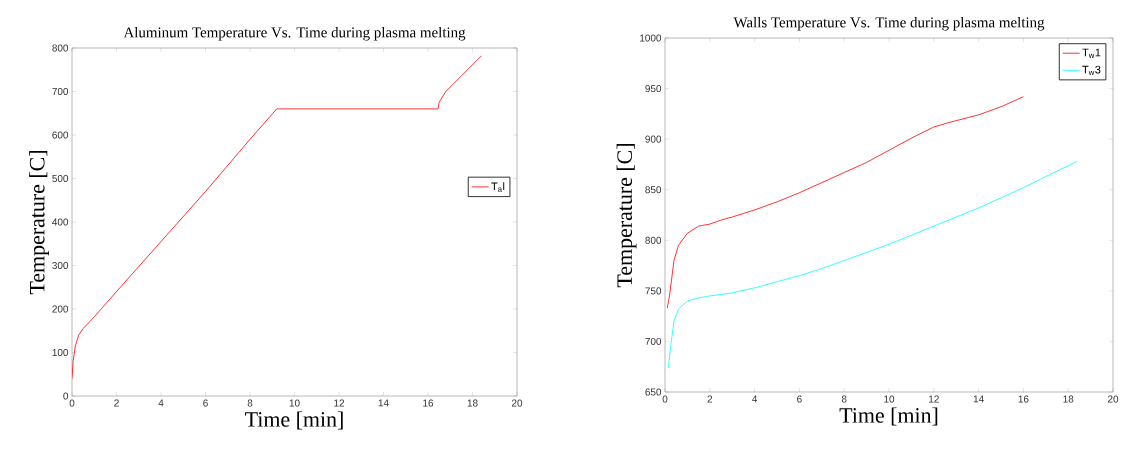  What do you see at coordinates (653, 139) in the screenshot?
I see `y-tick-label: 900` at bounding box center [653, 139].